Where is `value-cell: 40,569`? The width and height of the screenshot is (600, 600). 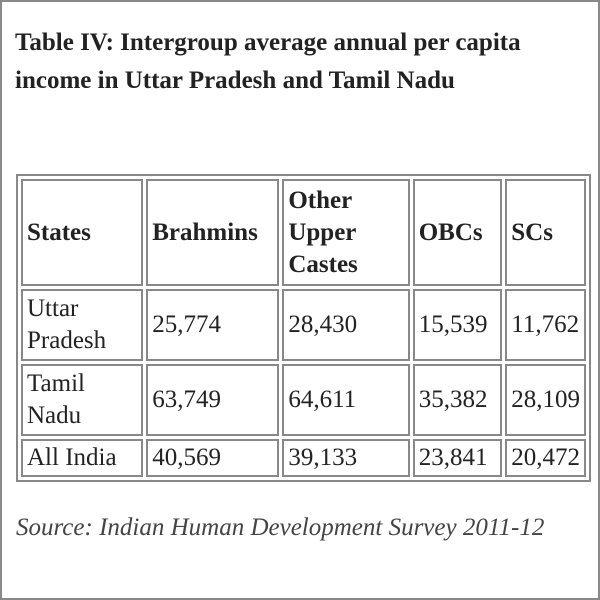 value-cell: 40,569 is located at coordinates (213, 458).